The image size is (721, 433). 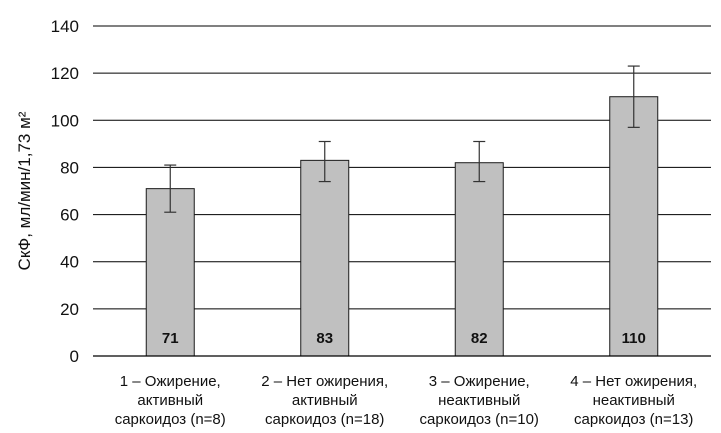 What do you see at coordinates (633, 419) in the screenshot?
I see `category-label-line: саркоидоз (n=13)` at bounding box center [633, 419].